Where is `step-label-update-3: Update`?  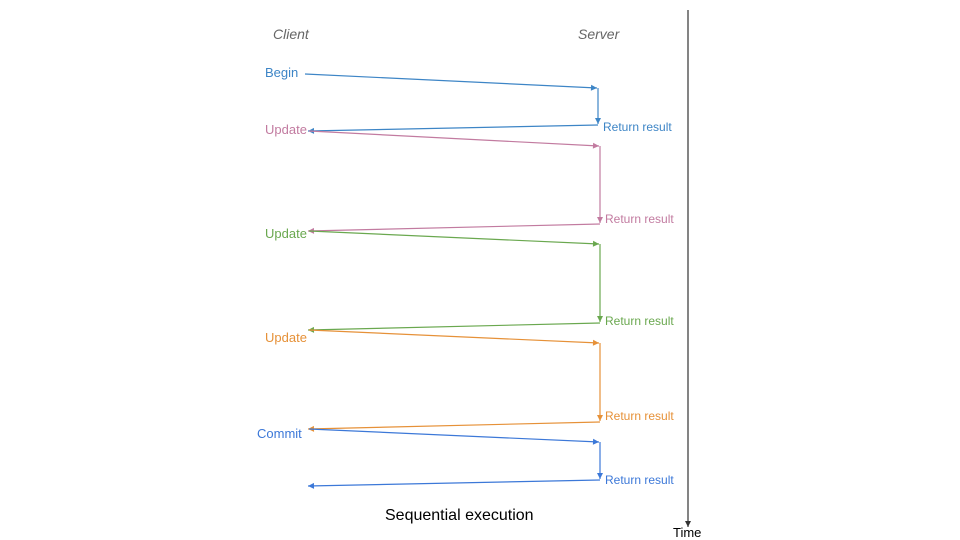
step-label-update-3: Update is located at coordinates (286, 337).